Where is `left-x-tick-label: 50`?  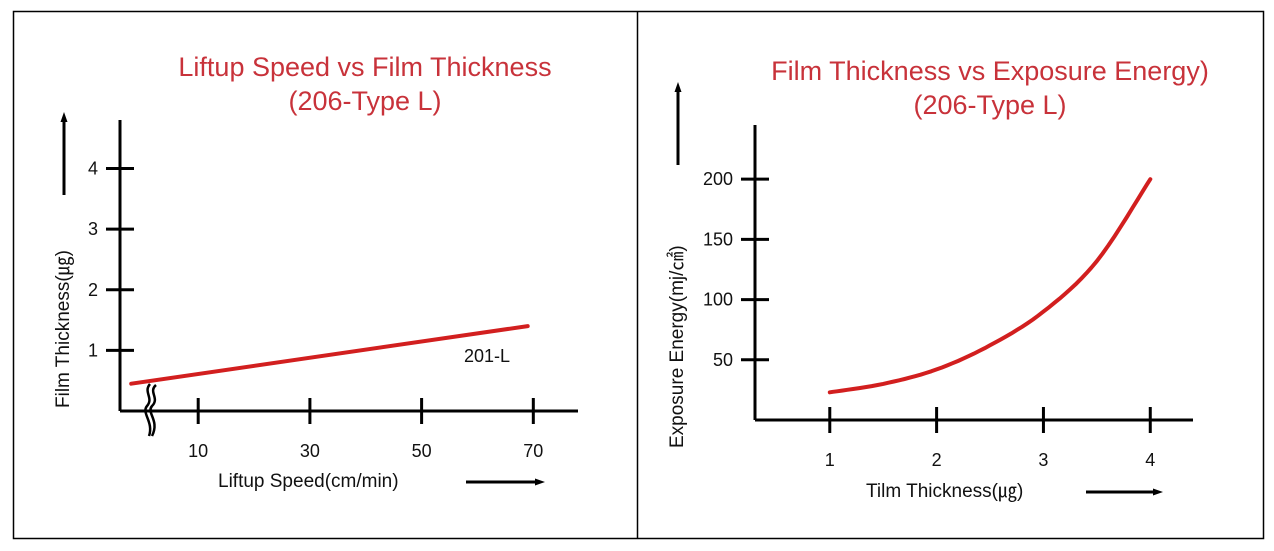 left-x-tick-label: 50 is located at coordinates (422, 451).